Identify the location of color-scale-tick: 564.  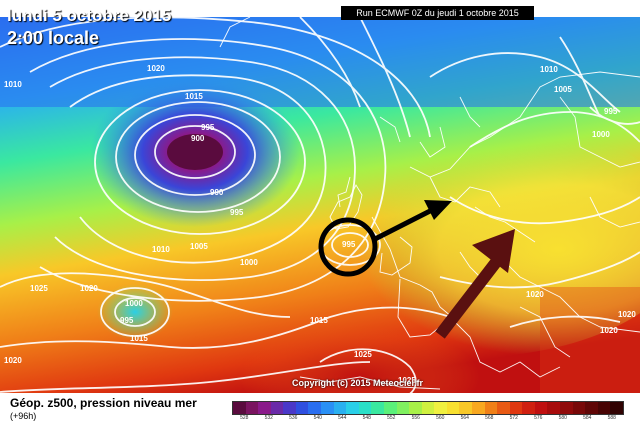
(464, 418).